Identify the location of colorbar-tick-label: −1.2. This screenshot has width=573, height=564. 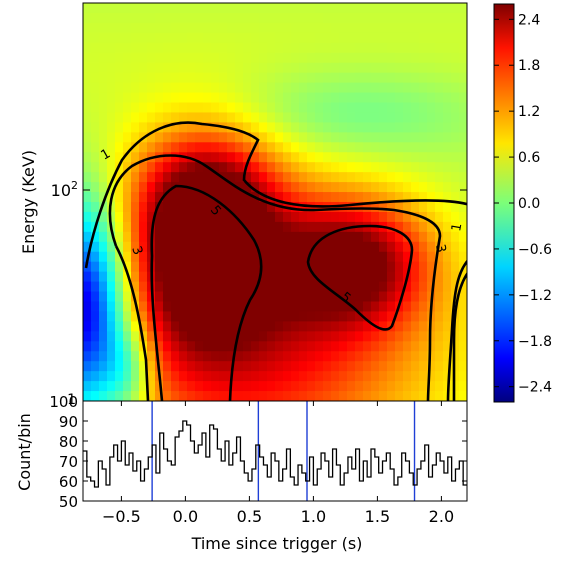
(535, 296).